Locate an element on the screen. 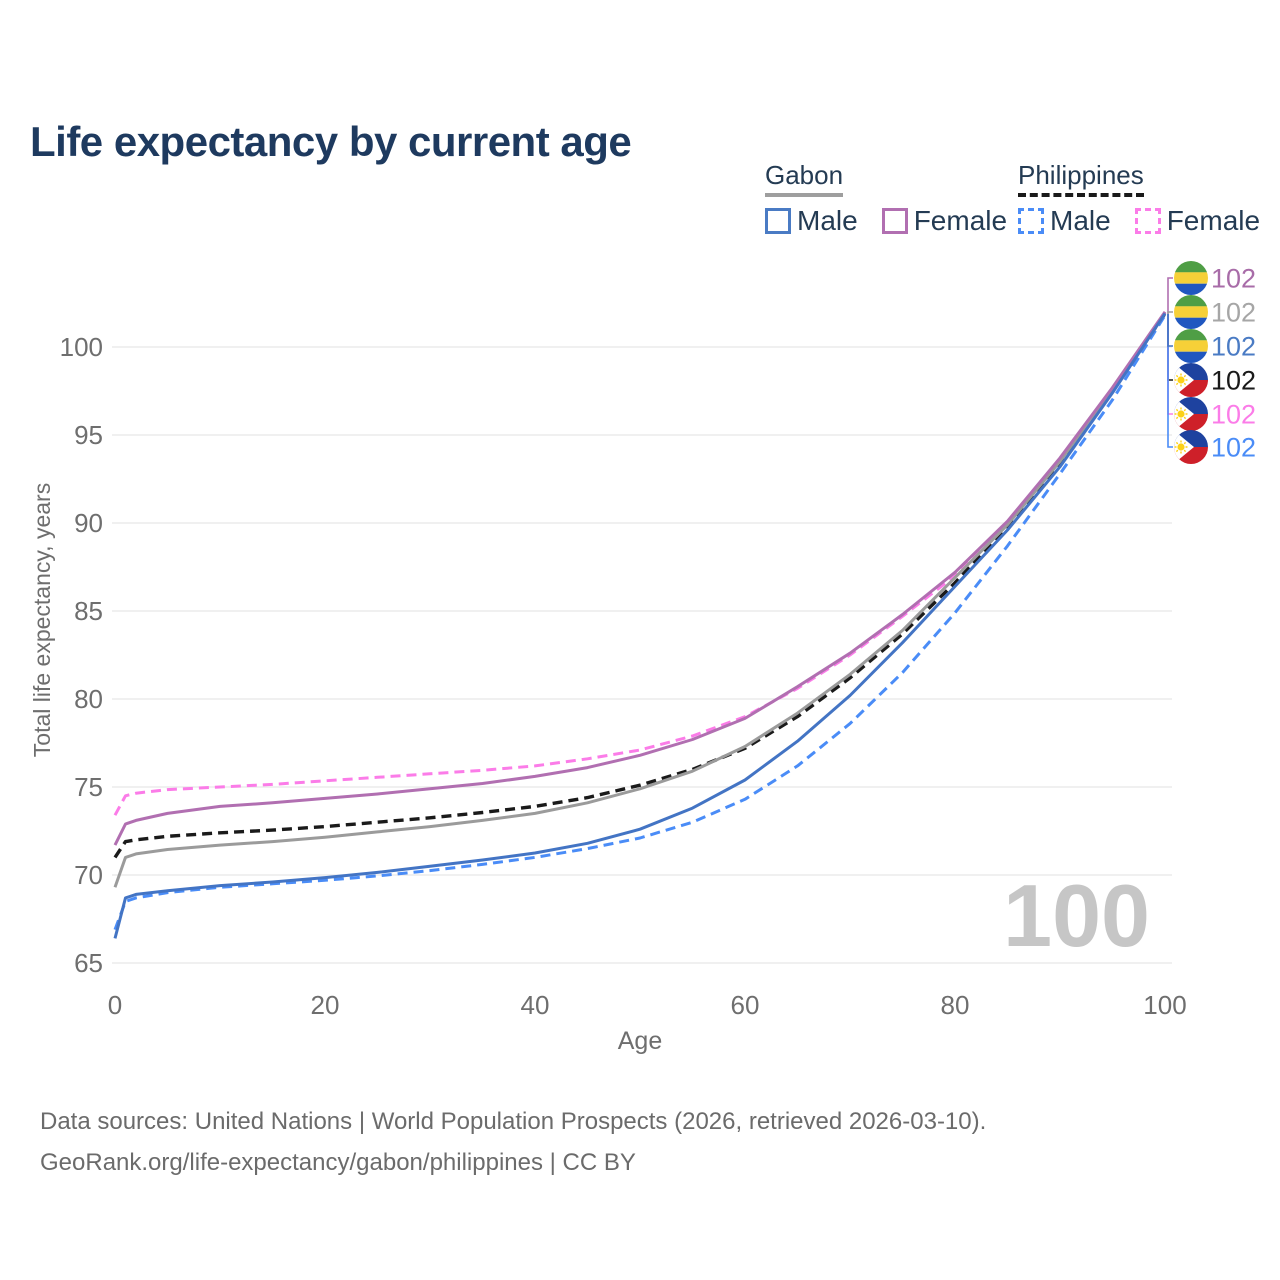 The image size is (1280, 1280). x-tick-label: 80 is located at coordinates (955, 1005).